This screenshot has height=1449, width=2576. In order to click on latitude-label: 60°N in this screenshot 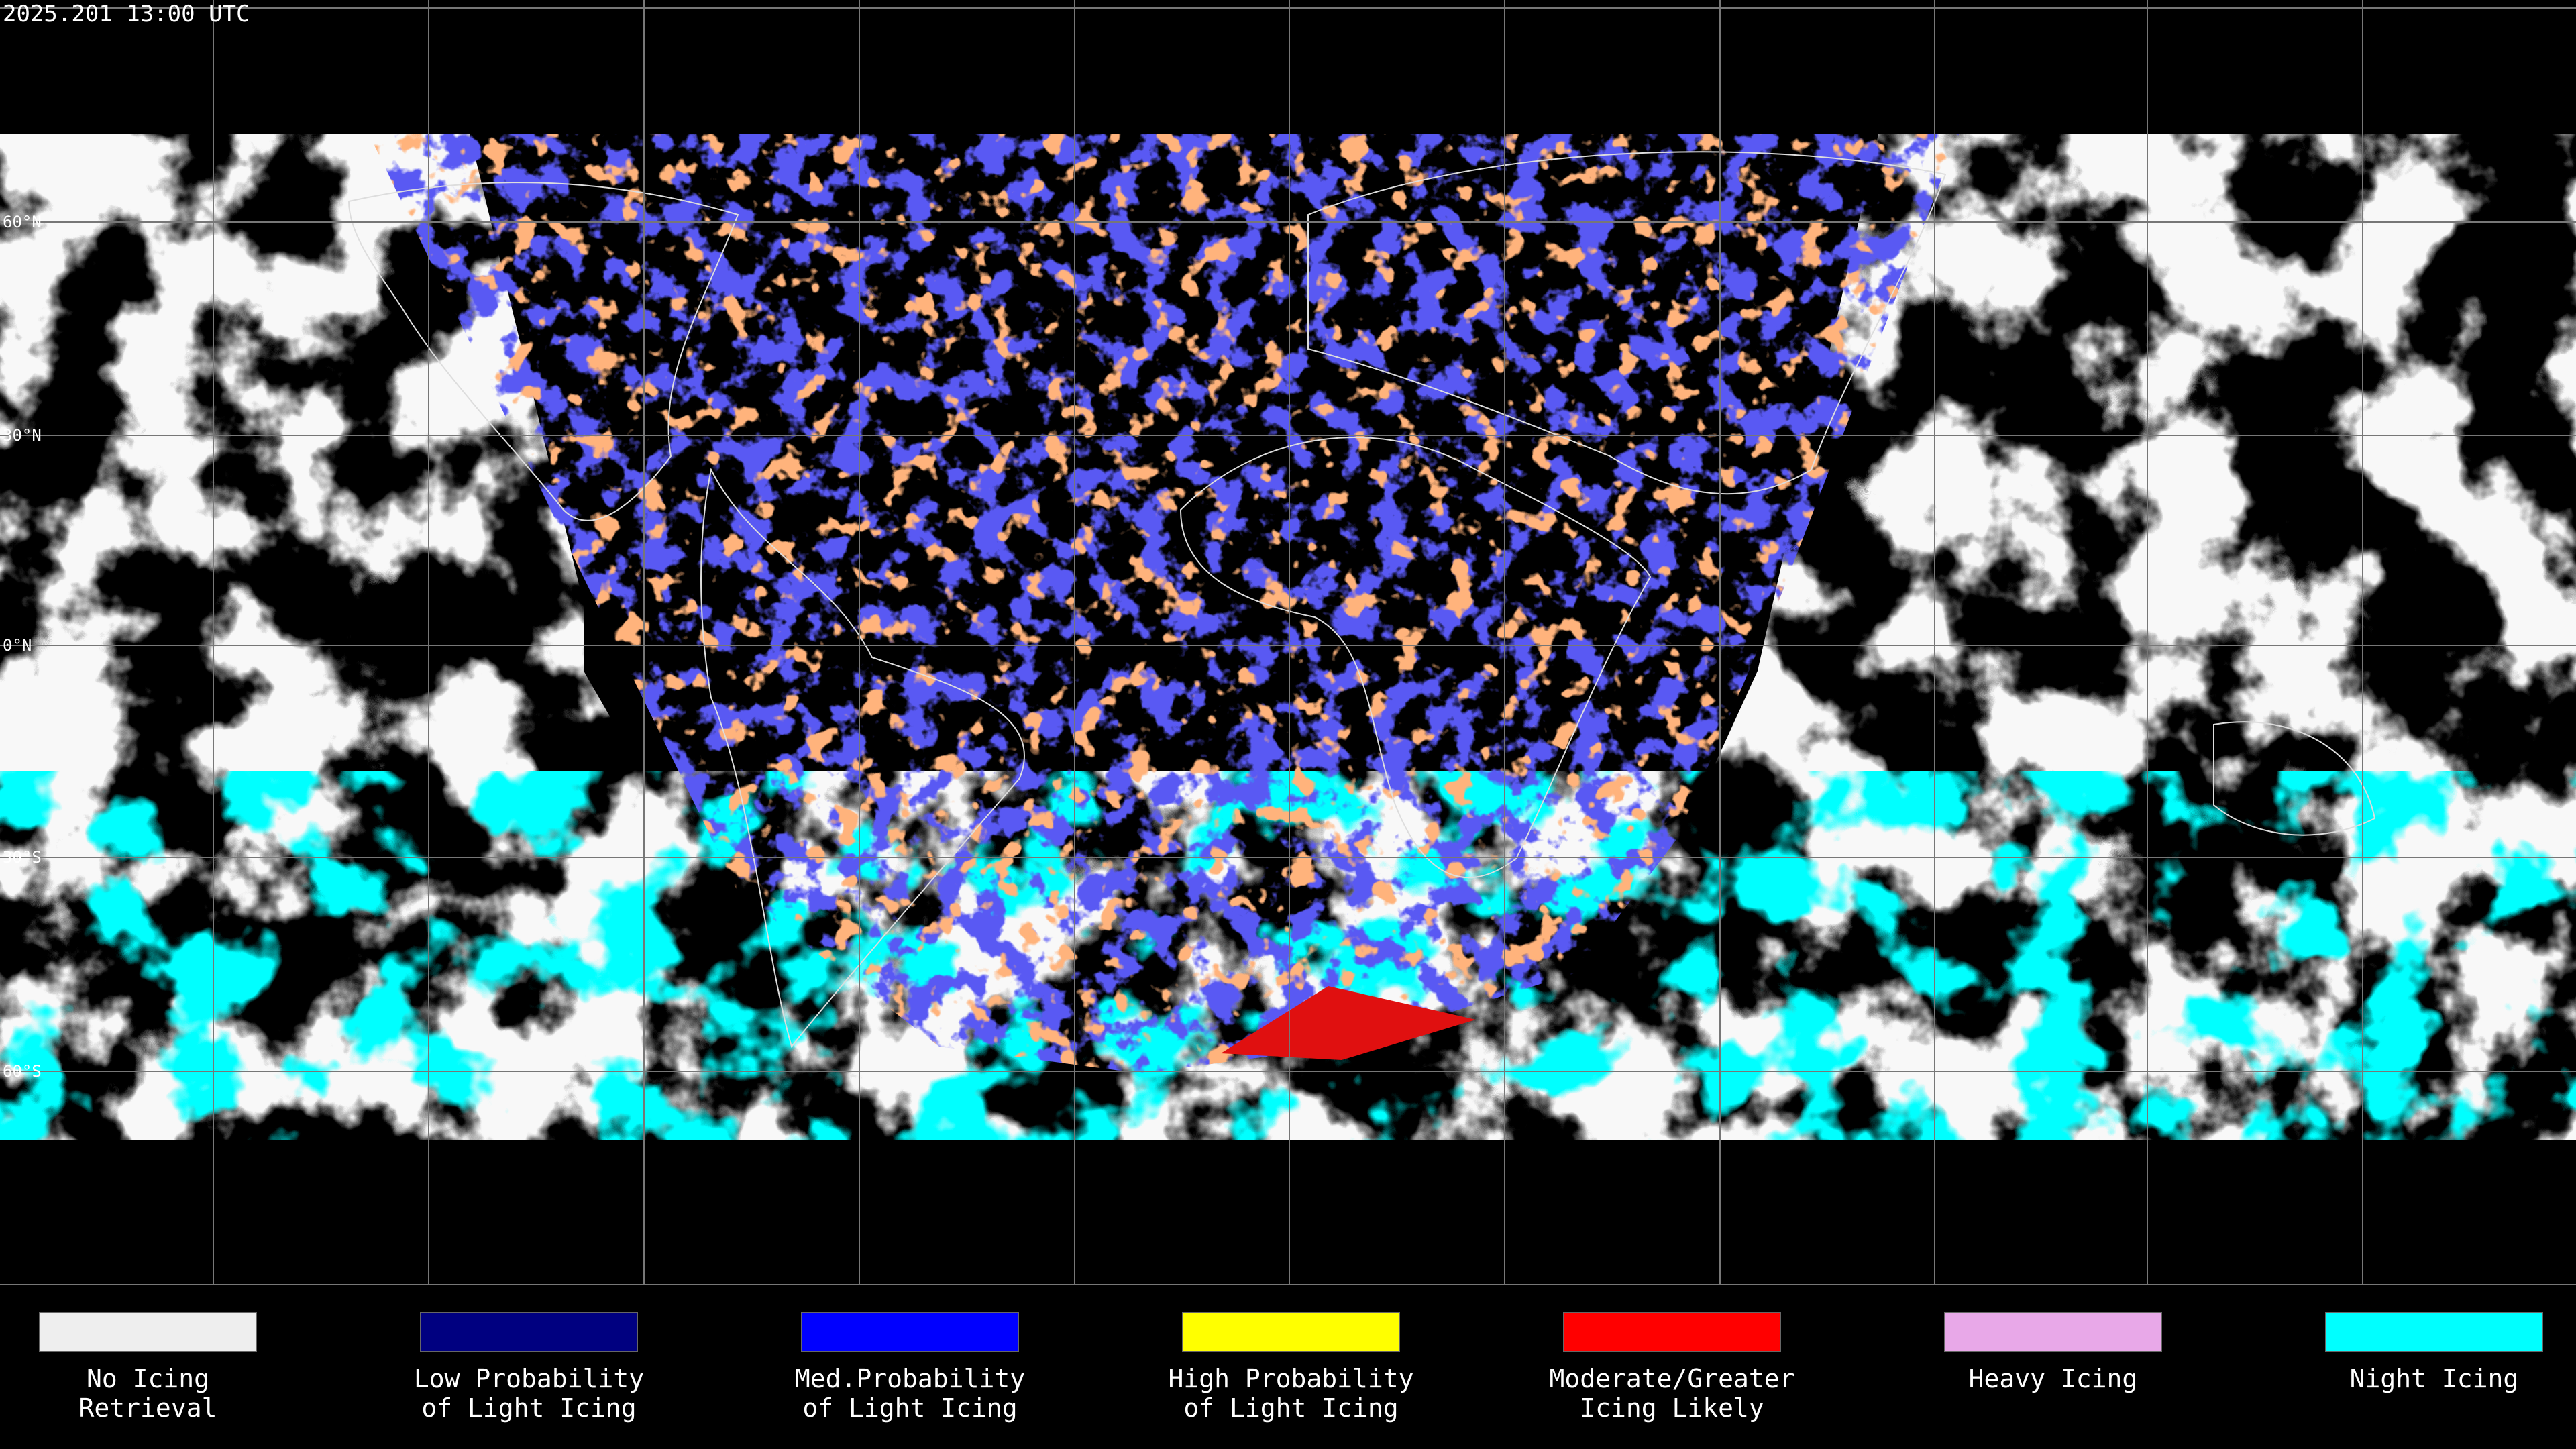, I will do `click(22, 222)`.